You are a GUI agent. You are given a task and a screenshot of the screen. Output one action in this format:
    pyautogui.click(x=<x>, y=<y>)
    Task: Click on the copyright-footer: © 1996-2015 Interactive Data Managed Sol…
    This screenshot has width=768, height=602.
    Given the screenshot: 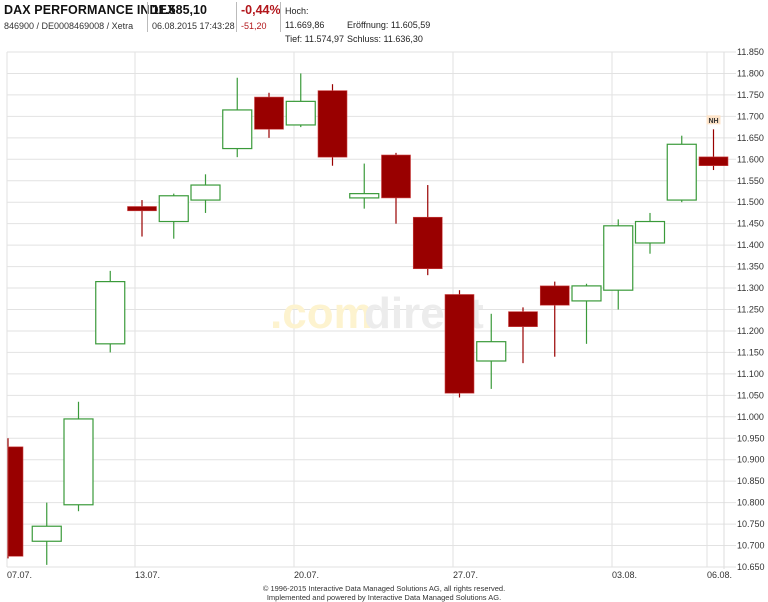 What is the action you would take?
    pyautogui.click(x=384, y=593)
    